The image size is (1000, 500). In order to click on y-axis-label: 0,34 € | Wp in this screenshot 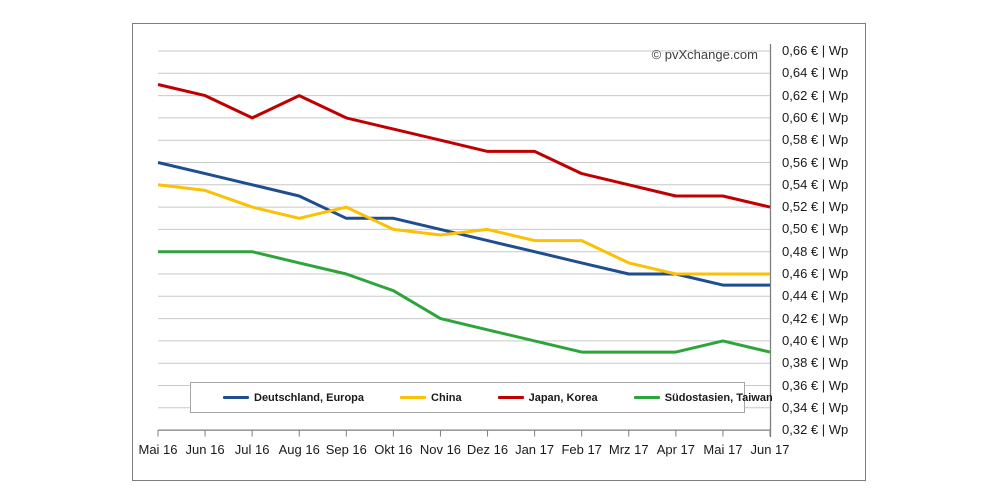, I will do `click(815, 407)`.